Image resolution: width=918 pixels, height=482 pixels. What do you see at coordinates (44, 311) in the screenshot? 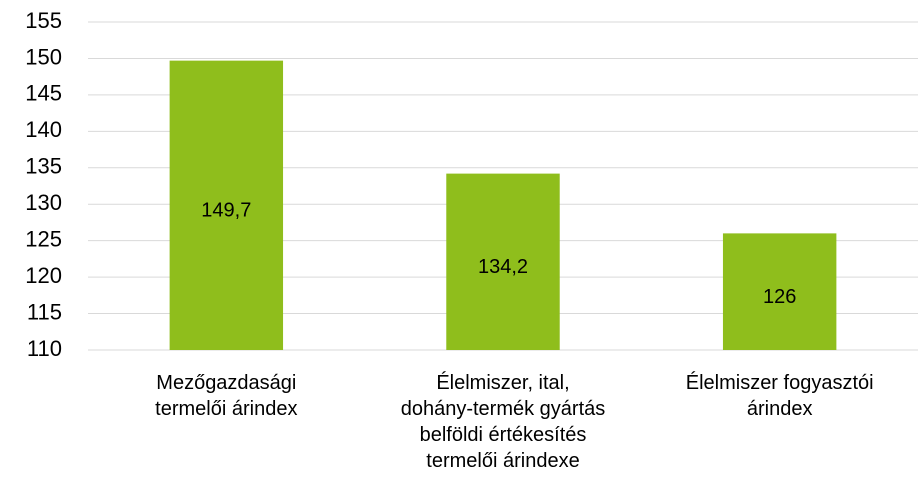
I see `y-tick-label: 115` at bounding box center [44, 311].